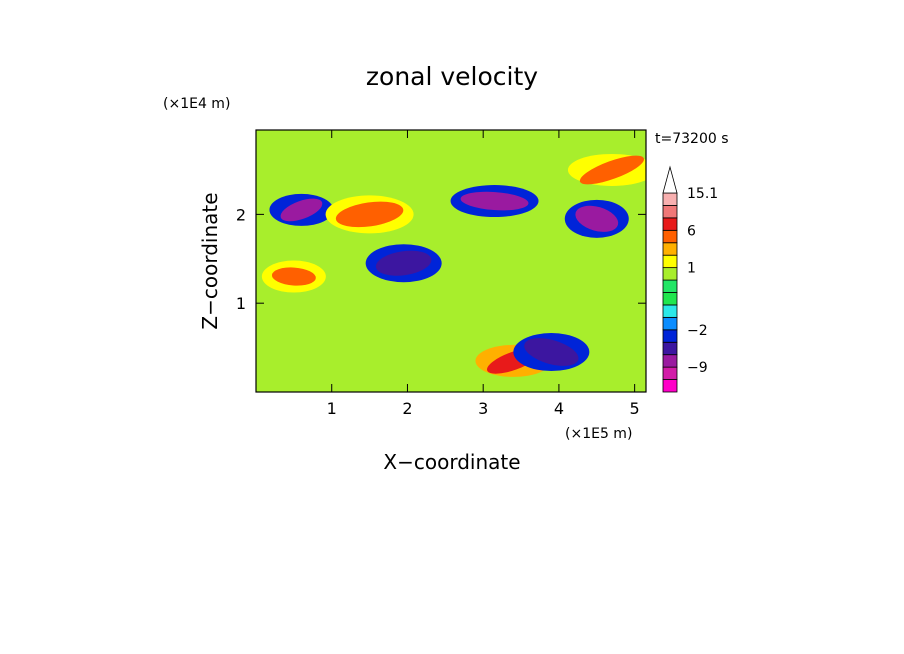 Image resolution: width=904 pixels, height=654 pixels. Describe the element at coordinates (441, 259) in the screenshot. I see `y-axis: 12` at that location.